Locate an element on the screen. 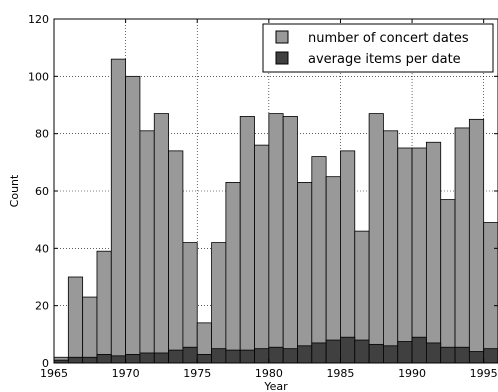 Image resolution: width=498 pixels, height=392 pixels. y-tick-label: 60 is located at coordinates (42, 191).